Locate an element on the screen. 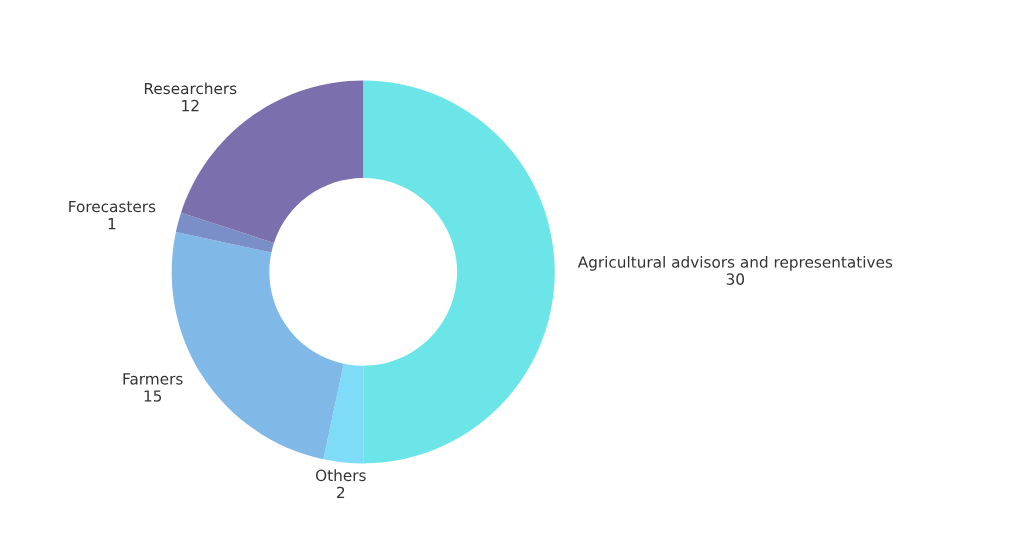 The width and height of the screenshot is (1031, 551). data-label: 1 is located at coordinates (112, 224).